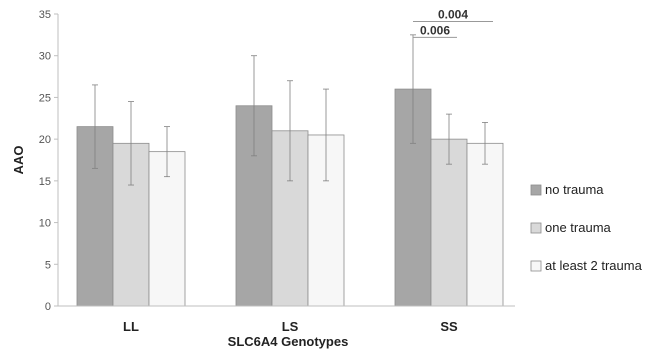  What do you see at coordinates (45, 98) in the screenshot?
I see `y-tick-label: 25` at bounding box center [45, 98].